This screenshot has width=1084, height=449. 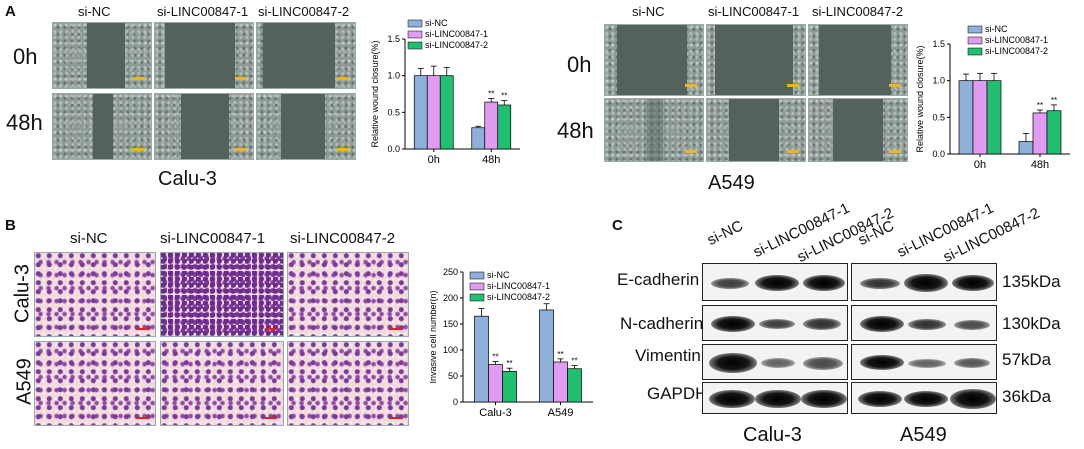 I want to click on blot-cell-line-a549: A549, so click(x=923, y=435).